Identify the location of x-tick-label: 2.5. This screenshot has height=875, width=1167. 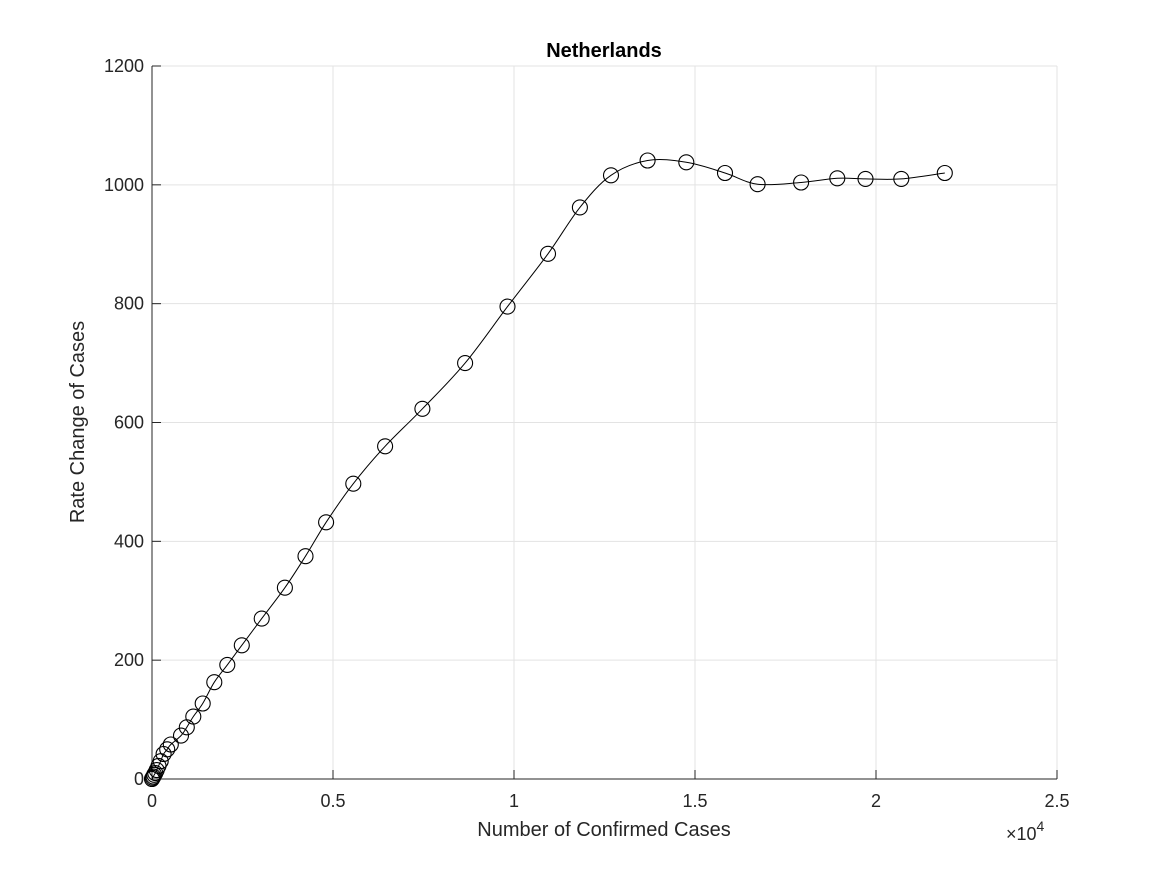
(1056, 801).